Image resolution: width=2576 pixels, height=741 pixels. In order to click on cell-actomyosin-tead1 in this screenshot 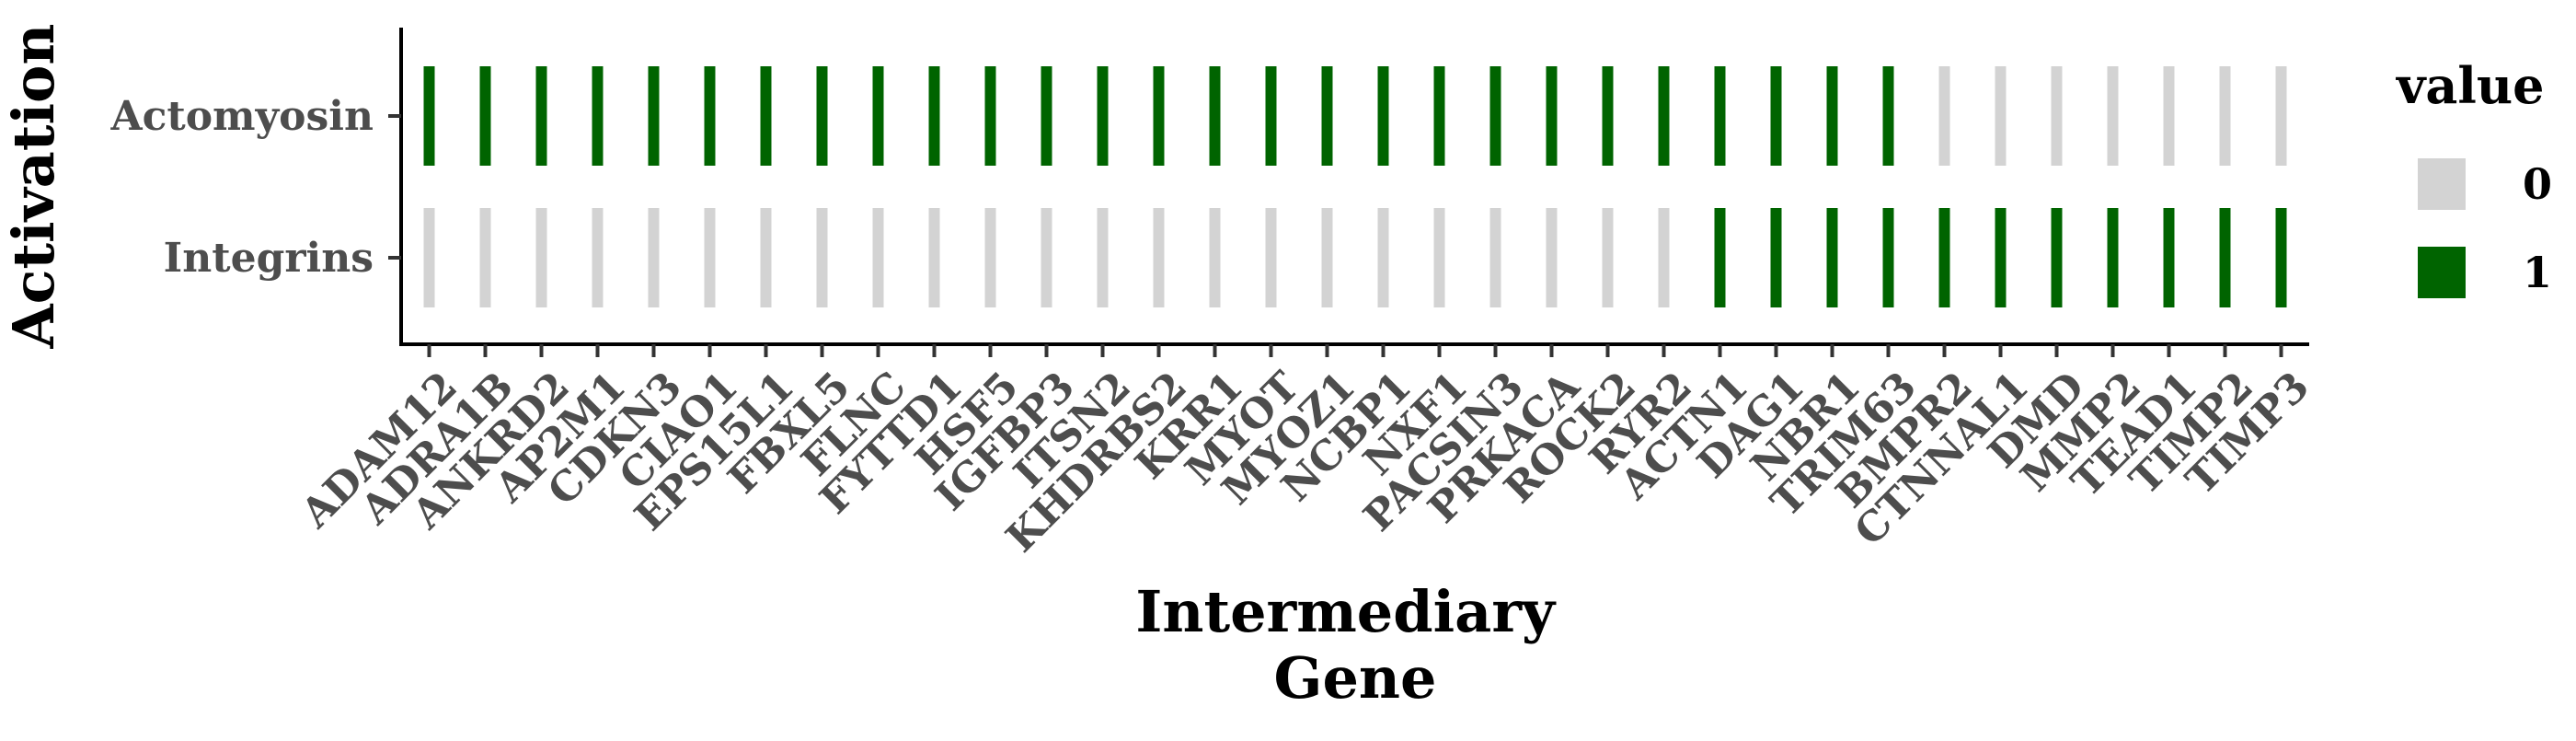, I will do `click(2169, 116)`.